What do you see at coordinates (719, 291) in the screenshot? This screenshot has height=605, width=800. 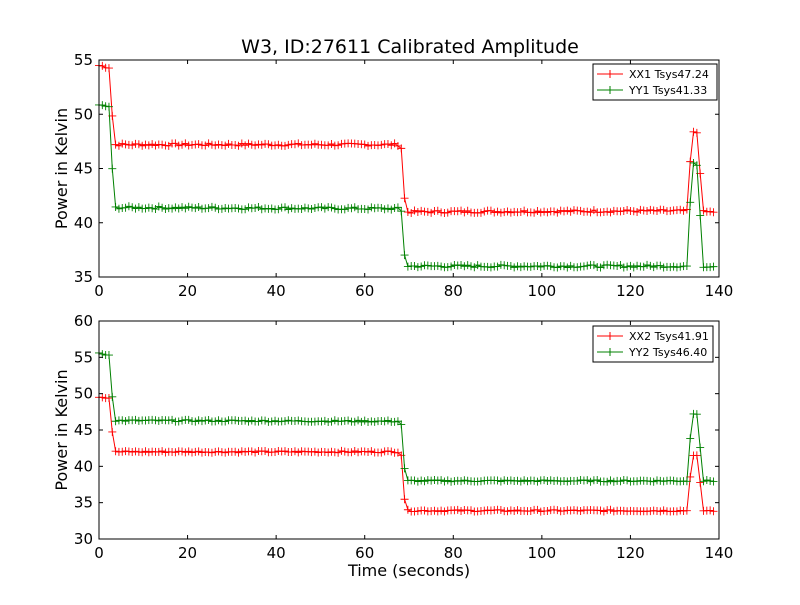 I see `x-tick-label: 140` at bounding box center [719, 291].